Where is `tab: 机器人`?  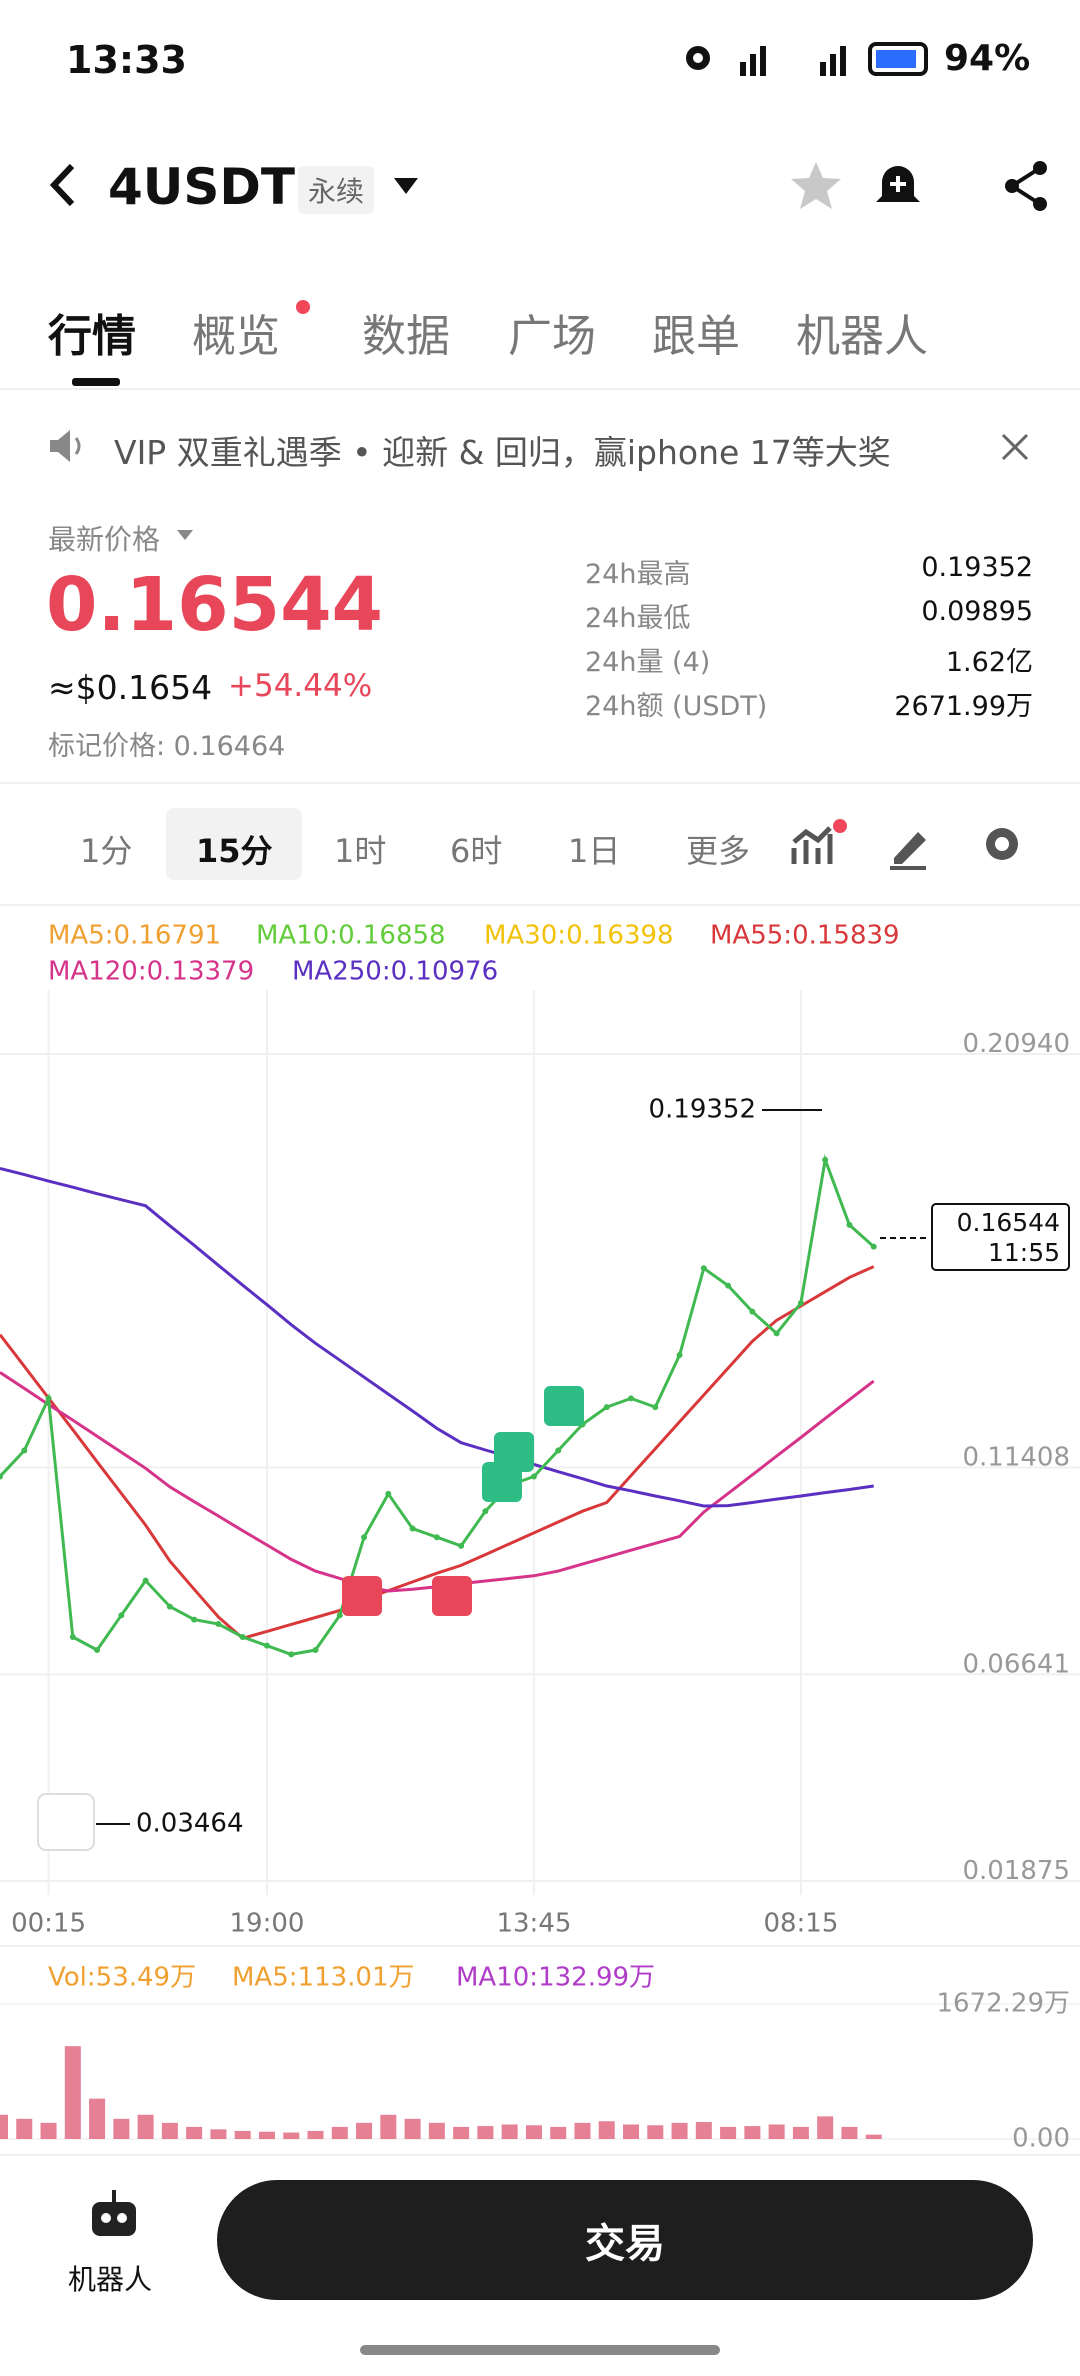
tab: 机器人 is located at coordinates (862, 336).